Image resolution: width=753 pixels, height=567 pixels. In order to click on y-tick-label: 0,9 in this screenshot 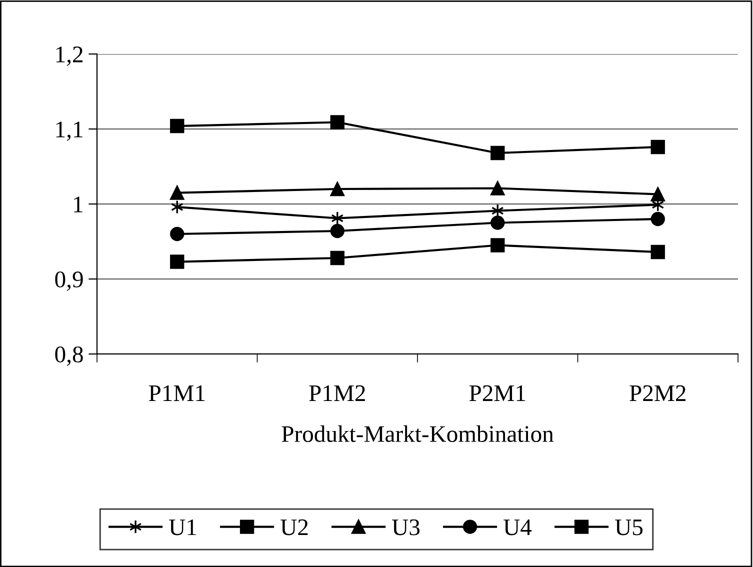, I will do `click(69, 281)`.